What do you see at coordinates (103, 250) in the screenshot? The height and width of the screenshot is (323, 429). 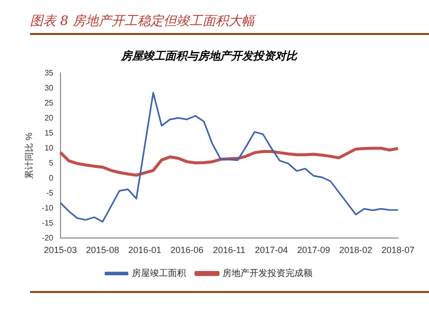 I see `x-tick-label: 2015-08` at bounding box center [103, 250].